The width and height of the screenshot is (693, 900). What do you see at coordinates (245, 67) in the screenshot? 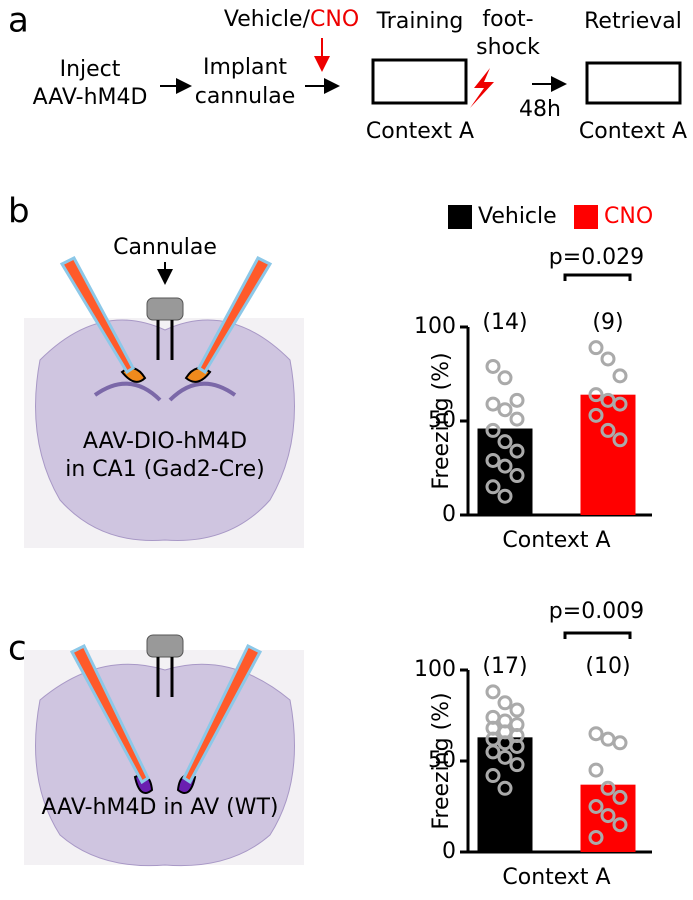
I see `step-text: Implant` at bounding box center [245, 67].